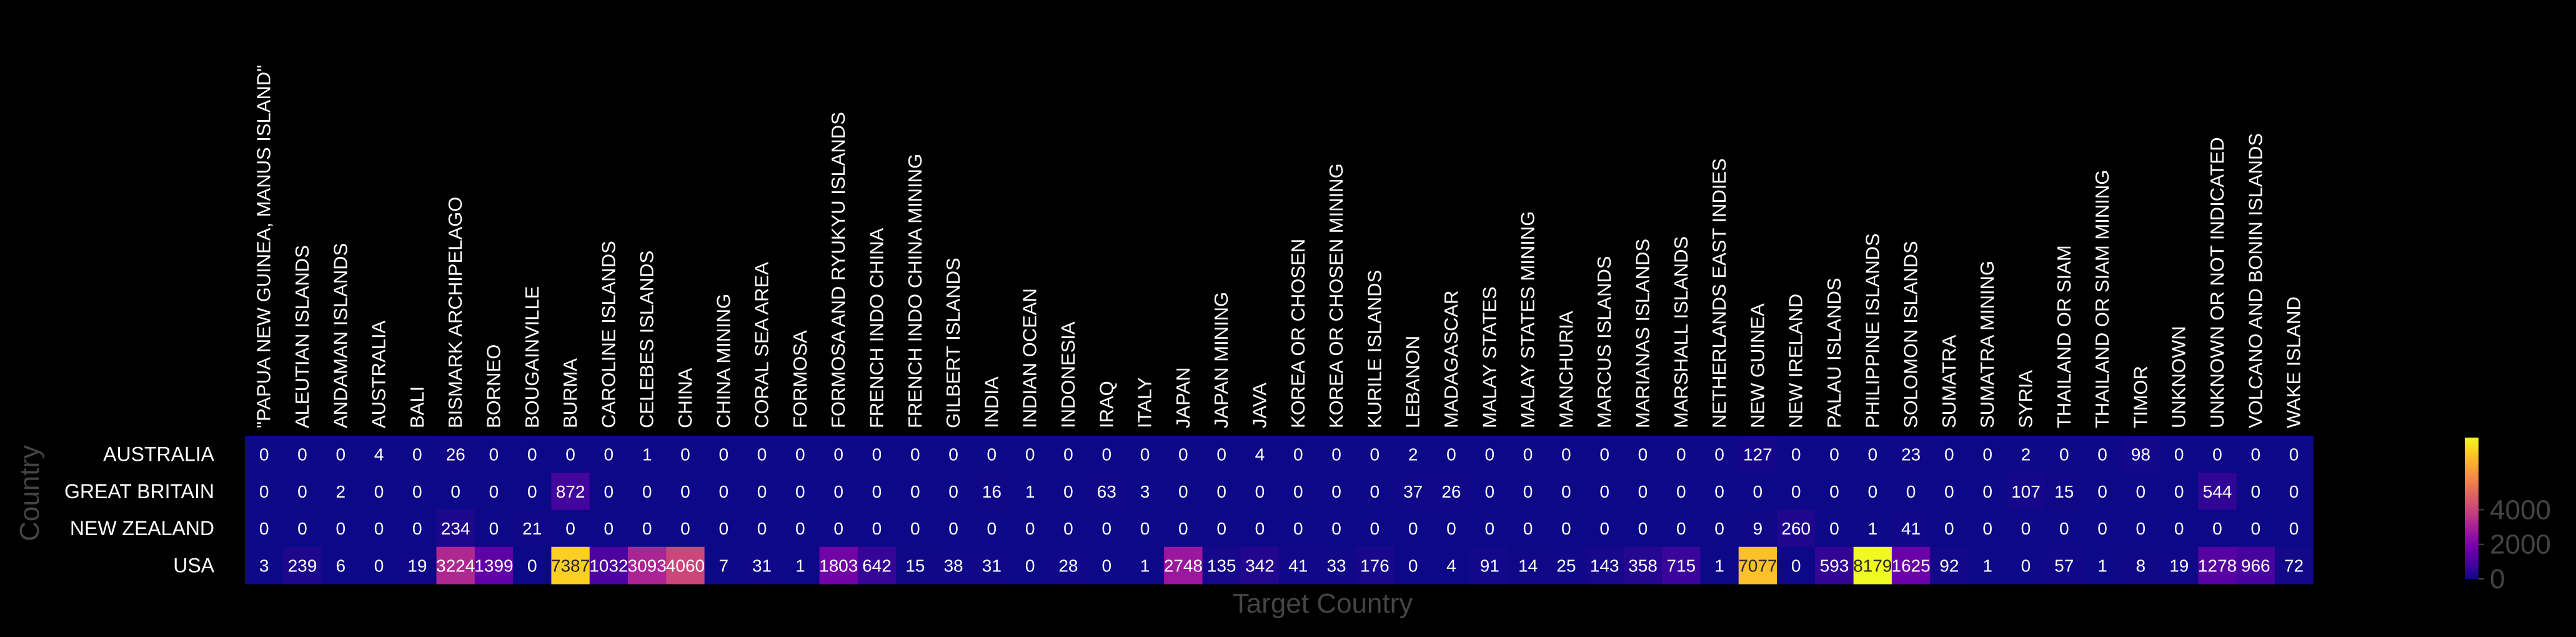  I want to click on cell-value-label: 2748, so click(1183, 565).